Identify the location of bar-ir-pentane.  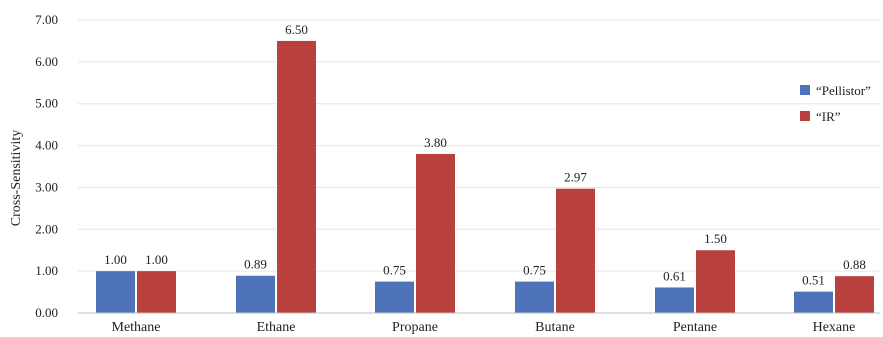
(715, 281).